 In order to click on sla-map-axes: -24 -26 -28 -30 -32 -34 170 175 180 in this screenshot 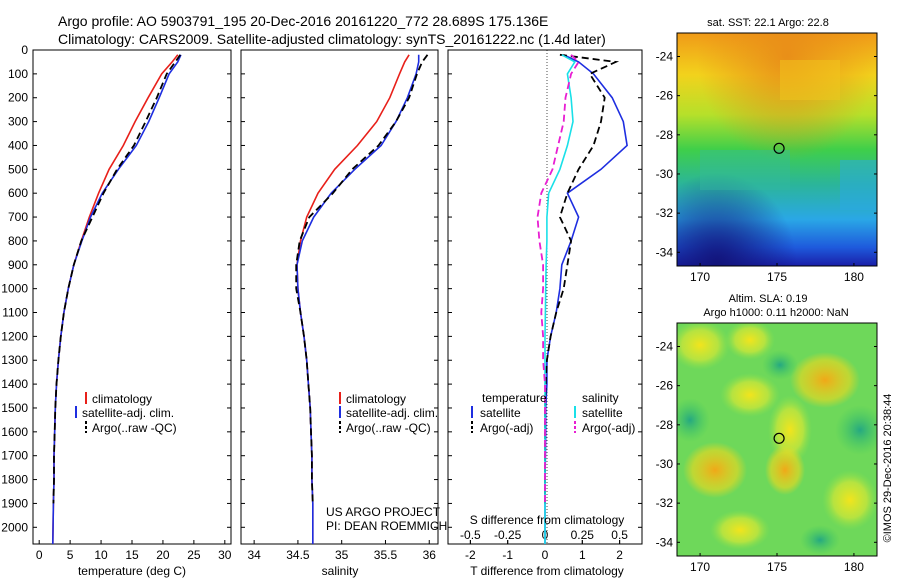, I will do `click(766, 456)`.